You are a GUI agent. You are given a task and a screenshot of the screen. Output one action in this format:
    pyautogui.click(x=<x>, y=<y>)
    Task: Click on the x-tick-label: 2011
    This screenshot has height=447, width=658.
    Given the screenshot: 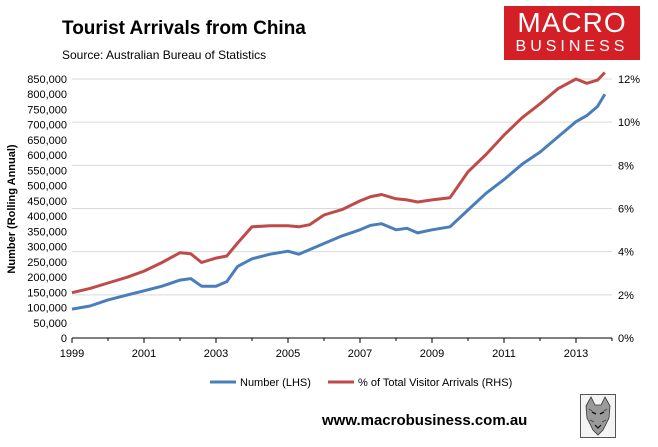 What is the action you would take?
    pyautogui.click(x=504, y=354)
    